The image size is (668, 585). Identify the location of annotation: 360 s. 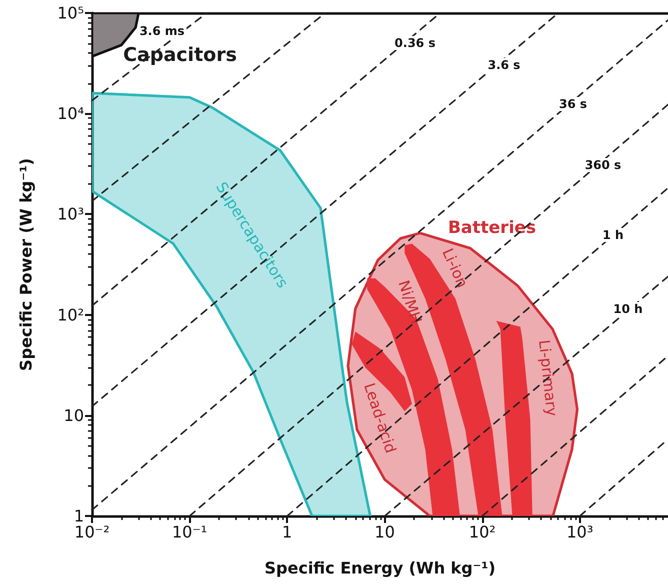
(603, 165).